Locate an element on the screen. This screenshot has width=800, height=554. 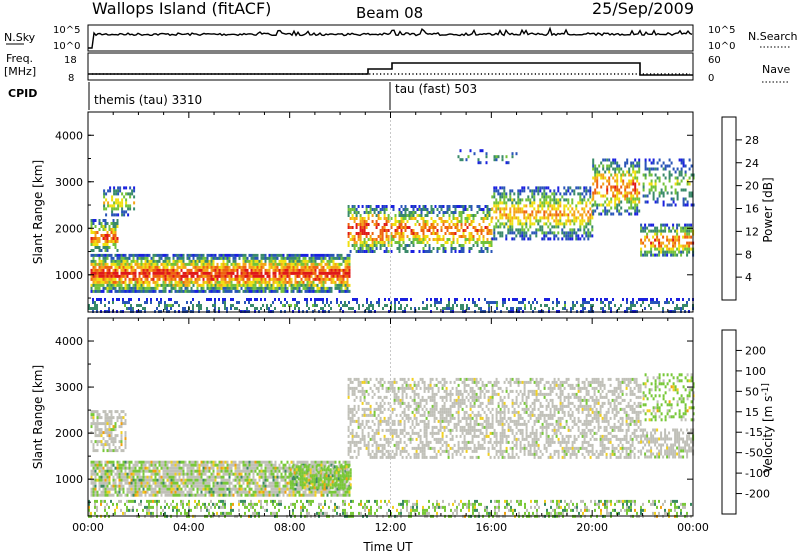
nsky-label: N.Sky is located at coordinates (20, 37).